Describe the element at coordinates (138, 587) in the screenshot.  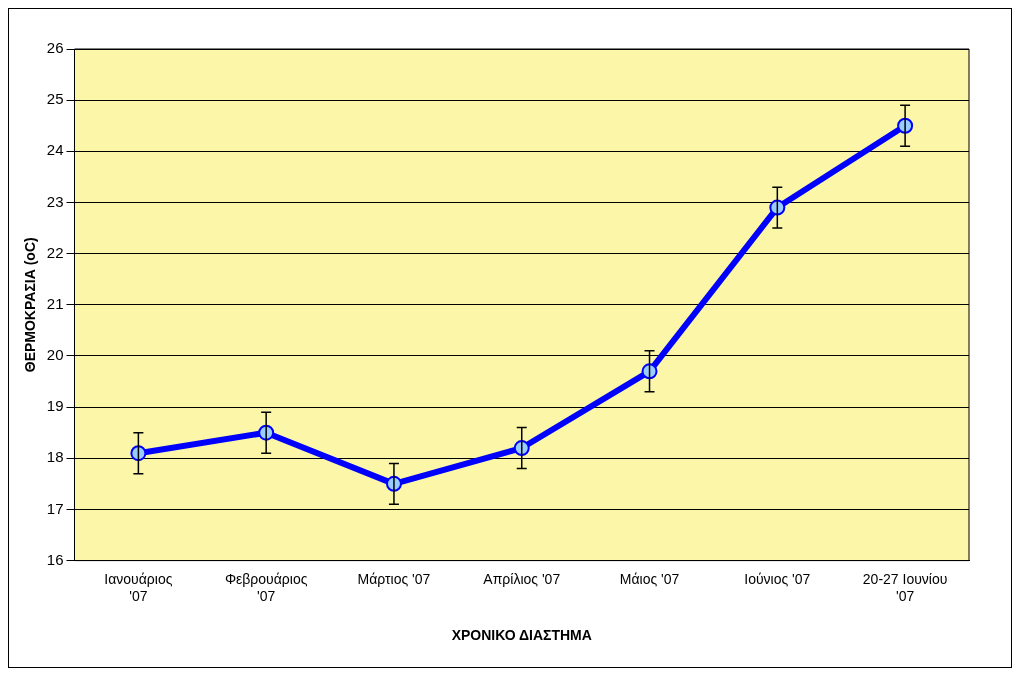
I see `x-tick-label: Ιανουάριος '07` at that location.